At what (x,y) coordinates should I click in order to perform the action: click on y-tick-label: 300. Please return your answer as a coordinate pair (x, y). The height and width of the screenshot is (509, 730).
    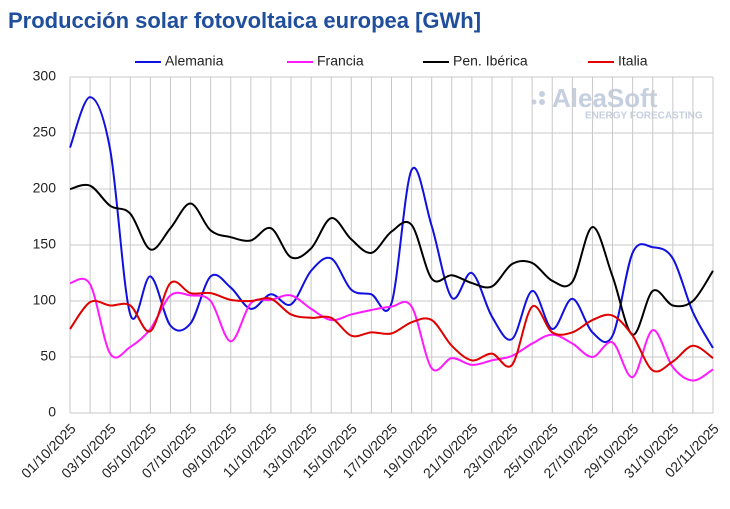
    Looking at the image, I should click on (45, 76).